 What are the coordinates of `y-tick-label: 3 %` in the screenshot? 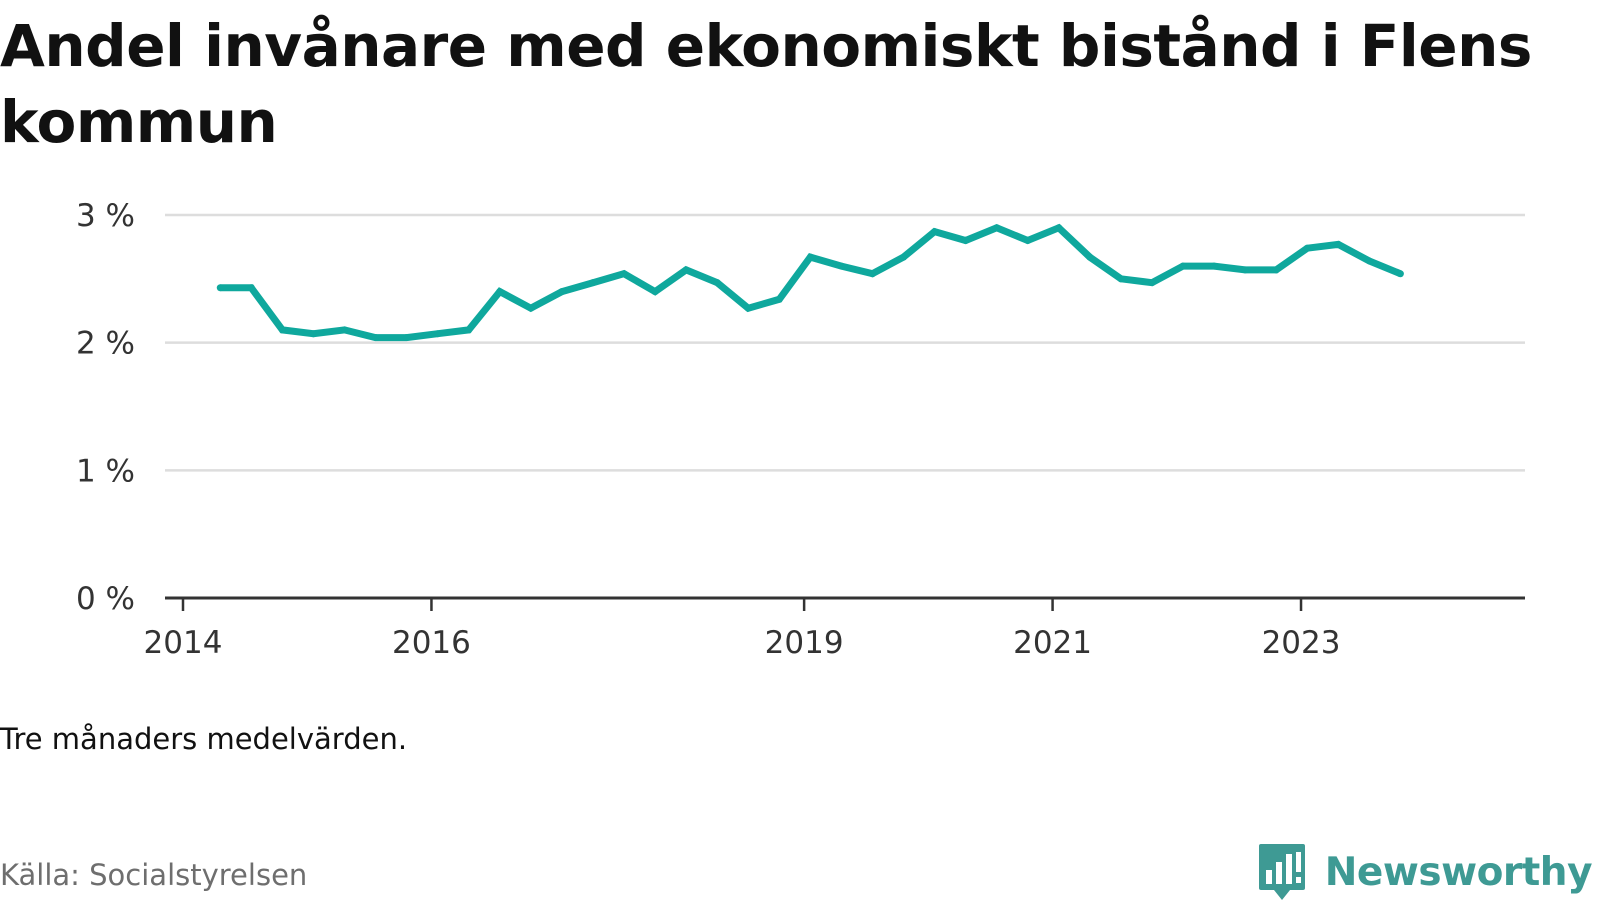 It's located at (105, 216).